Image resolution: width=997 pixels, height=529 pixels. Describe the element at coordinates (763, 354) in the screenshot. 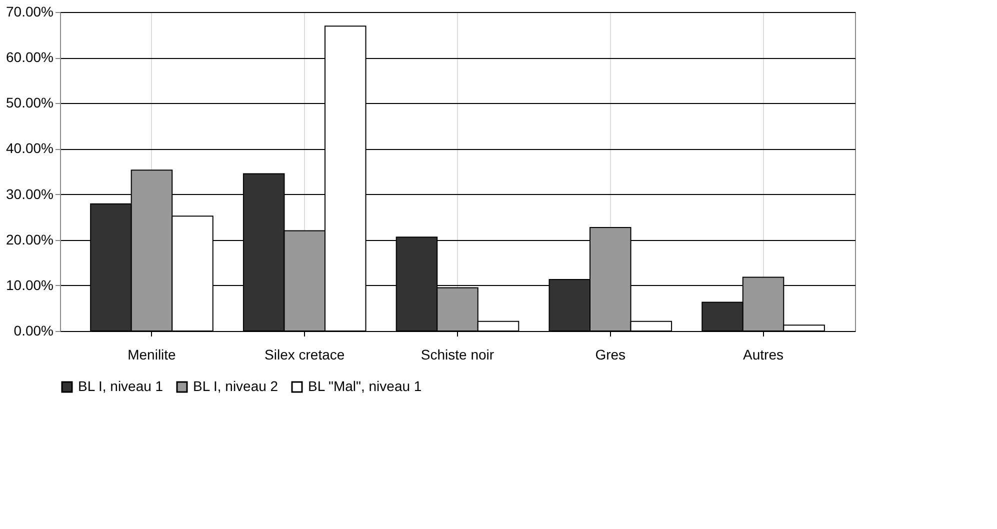

I see `x-tick-label: Autres` at that location.